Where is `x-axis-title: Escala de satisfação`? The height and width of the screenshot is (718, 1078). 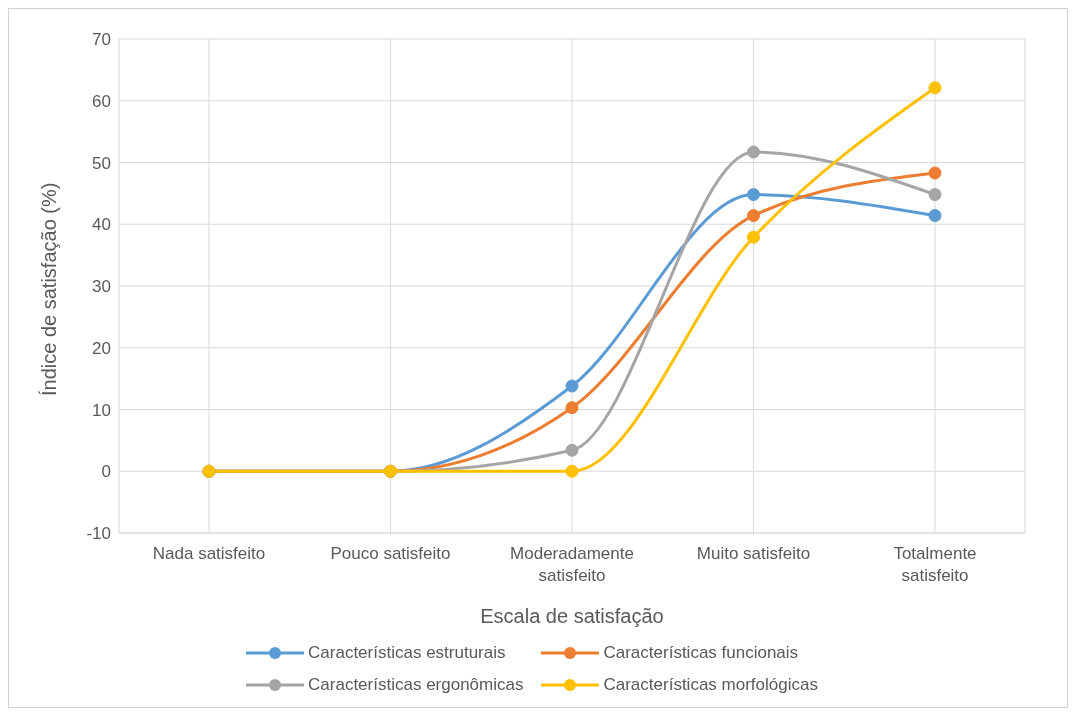 x-axis-title: Escala de satisfação is located at coordinates (572, 616).